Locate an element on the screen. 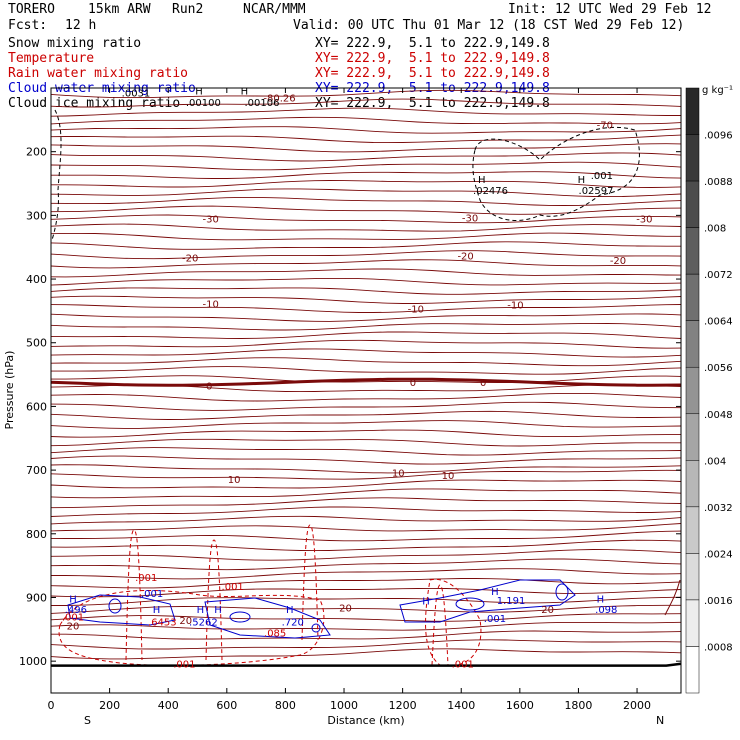 This screenshot has height=740, width=740. model-resolution: 15km ARW is located at coordinates (119, 9).